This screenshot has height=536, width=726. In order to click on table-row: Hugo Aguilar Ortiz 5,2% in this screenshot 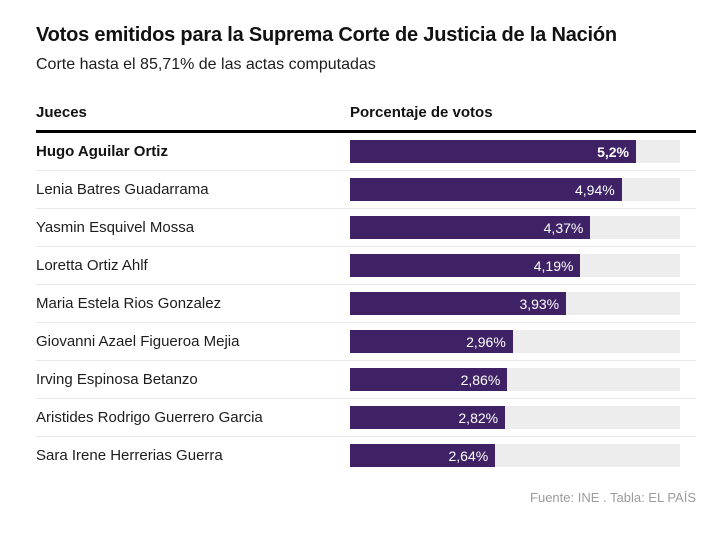, I will do `click(366, 152)`.